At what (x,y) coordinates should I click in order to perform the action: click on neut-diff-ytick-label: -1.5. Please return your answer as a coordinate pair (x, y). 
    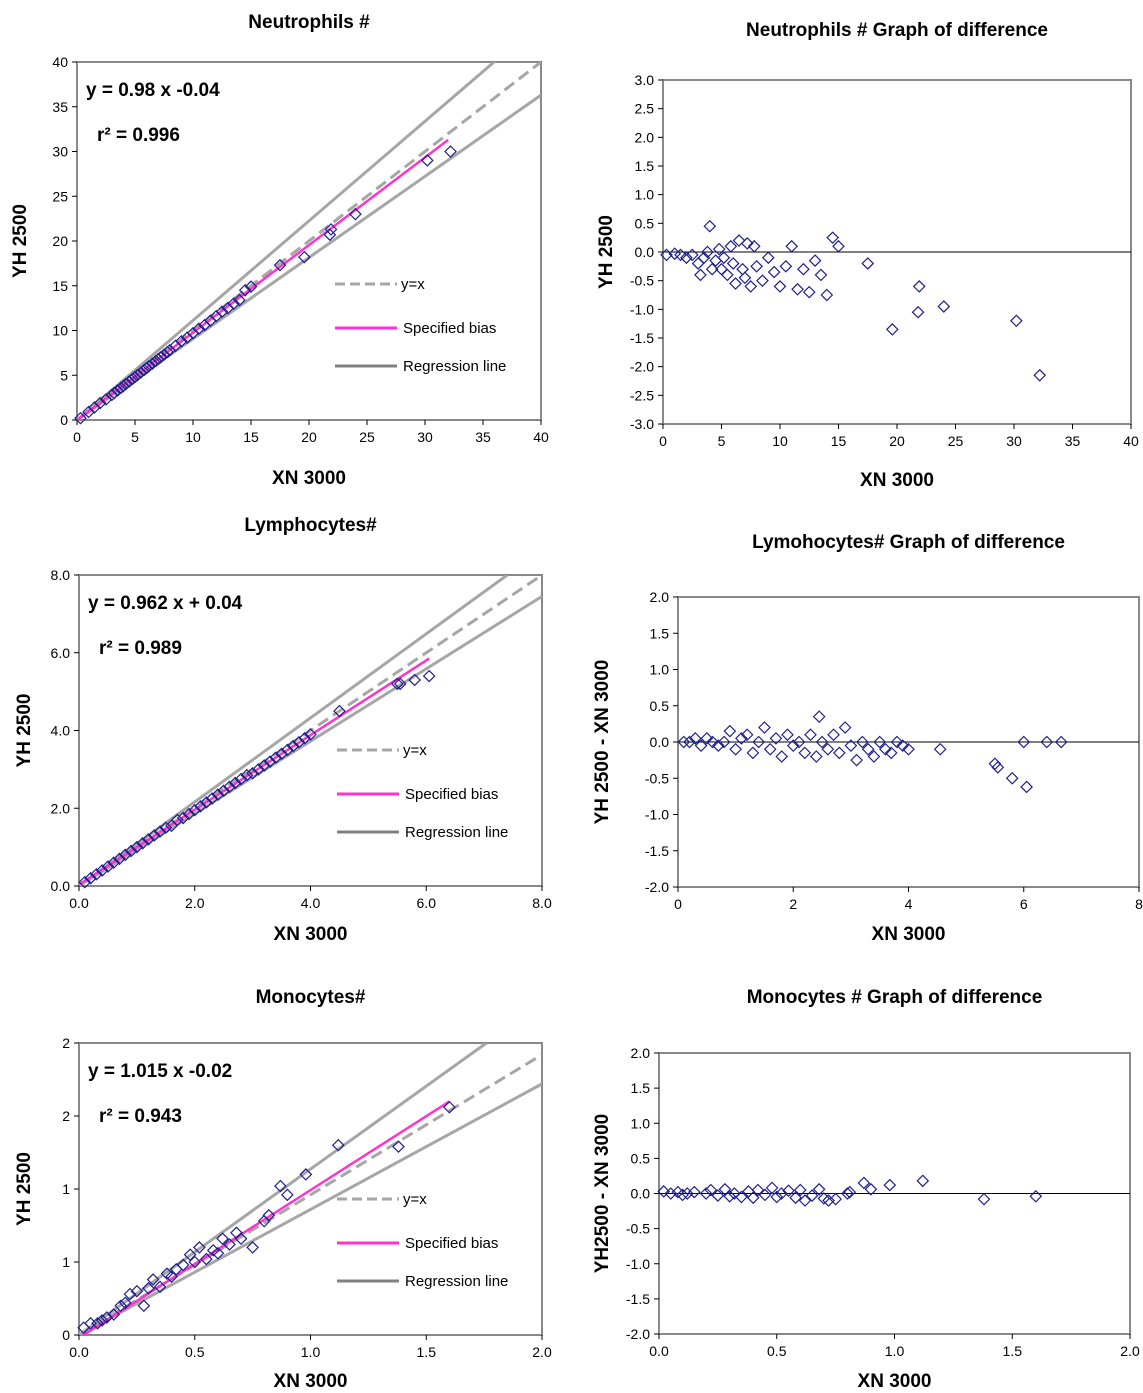
    Looking at the image, I should click on (642, 338).